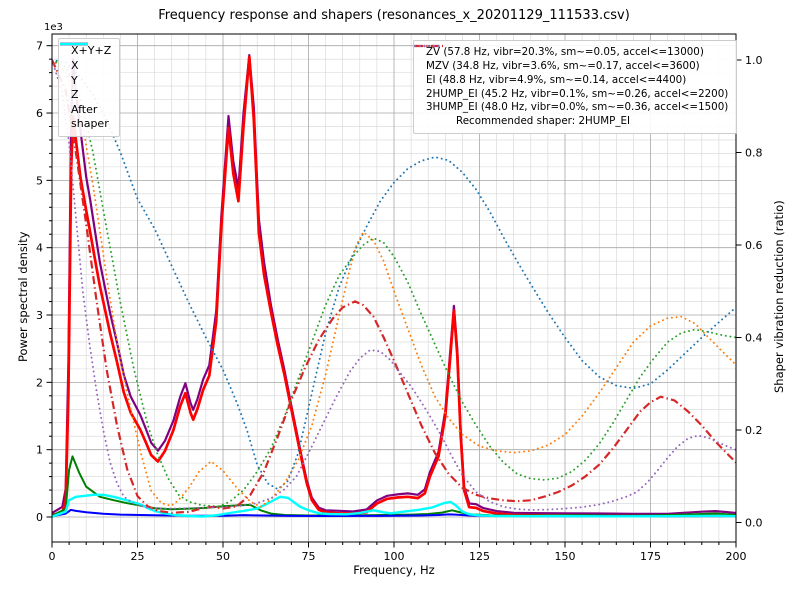 This screenshot has width=800, height=600. Describe the element at coordinates (736, 556) in the screenshot. I see `x-tick-label: 200` at that location.